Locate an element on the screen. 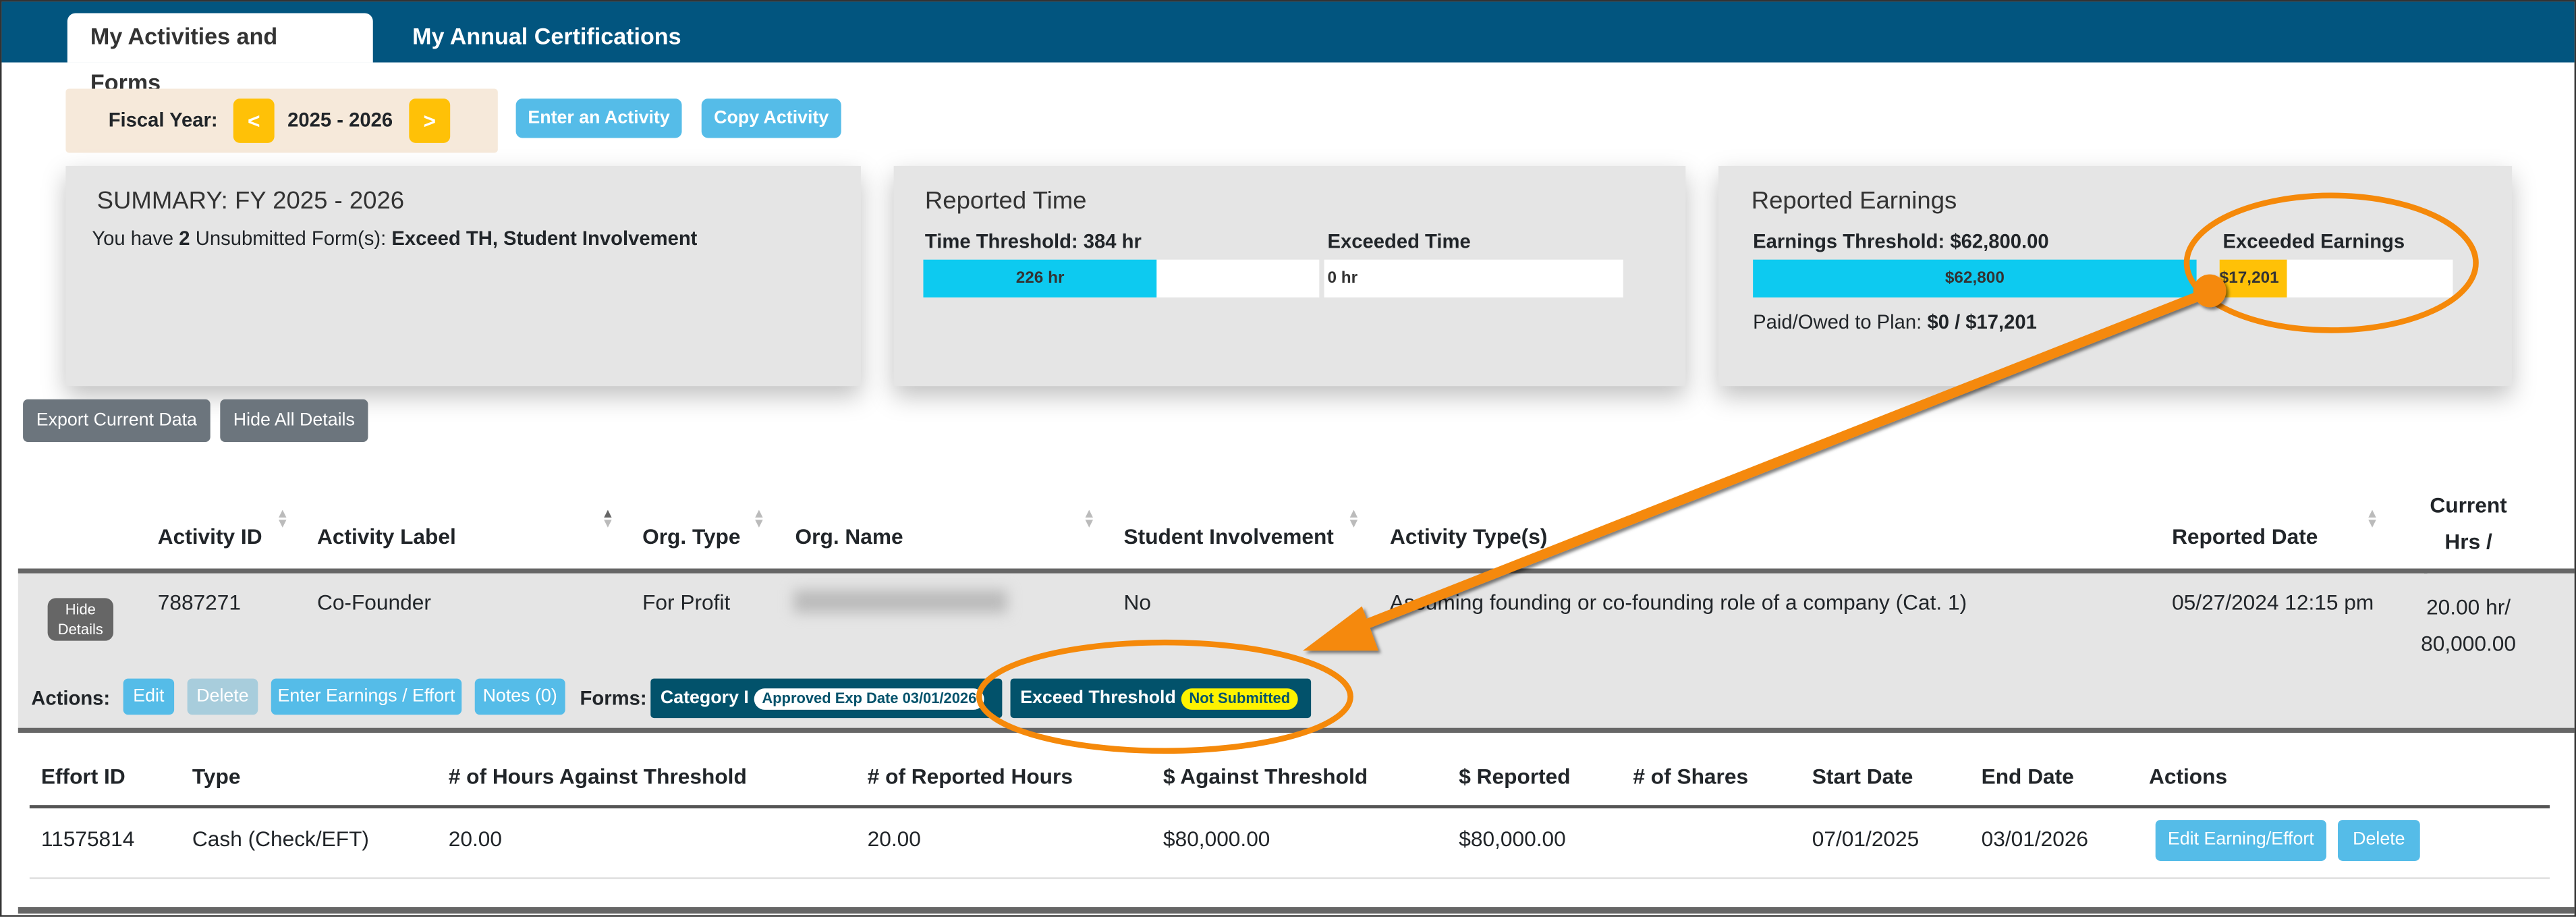 The image size is (2576, 917). tab-my-activities: My Activities and Forms is located at coordinates (220, 54).